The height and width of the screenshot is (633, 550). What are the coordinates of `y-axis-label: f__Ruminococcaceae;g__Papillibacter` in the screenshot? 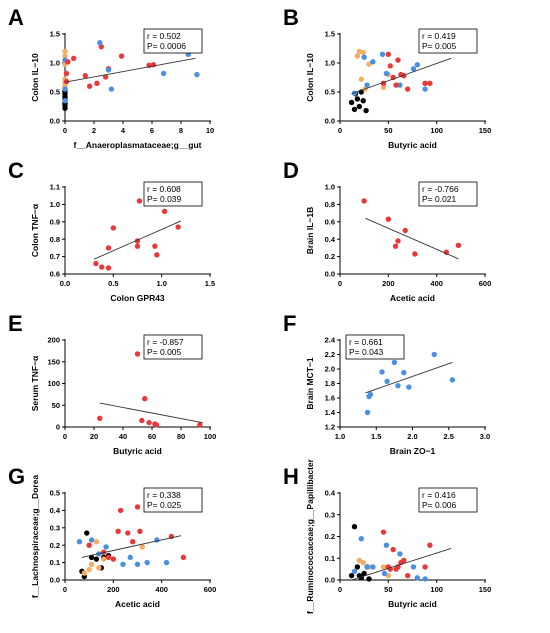 It's located at (310, 536).